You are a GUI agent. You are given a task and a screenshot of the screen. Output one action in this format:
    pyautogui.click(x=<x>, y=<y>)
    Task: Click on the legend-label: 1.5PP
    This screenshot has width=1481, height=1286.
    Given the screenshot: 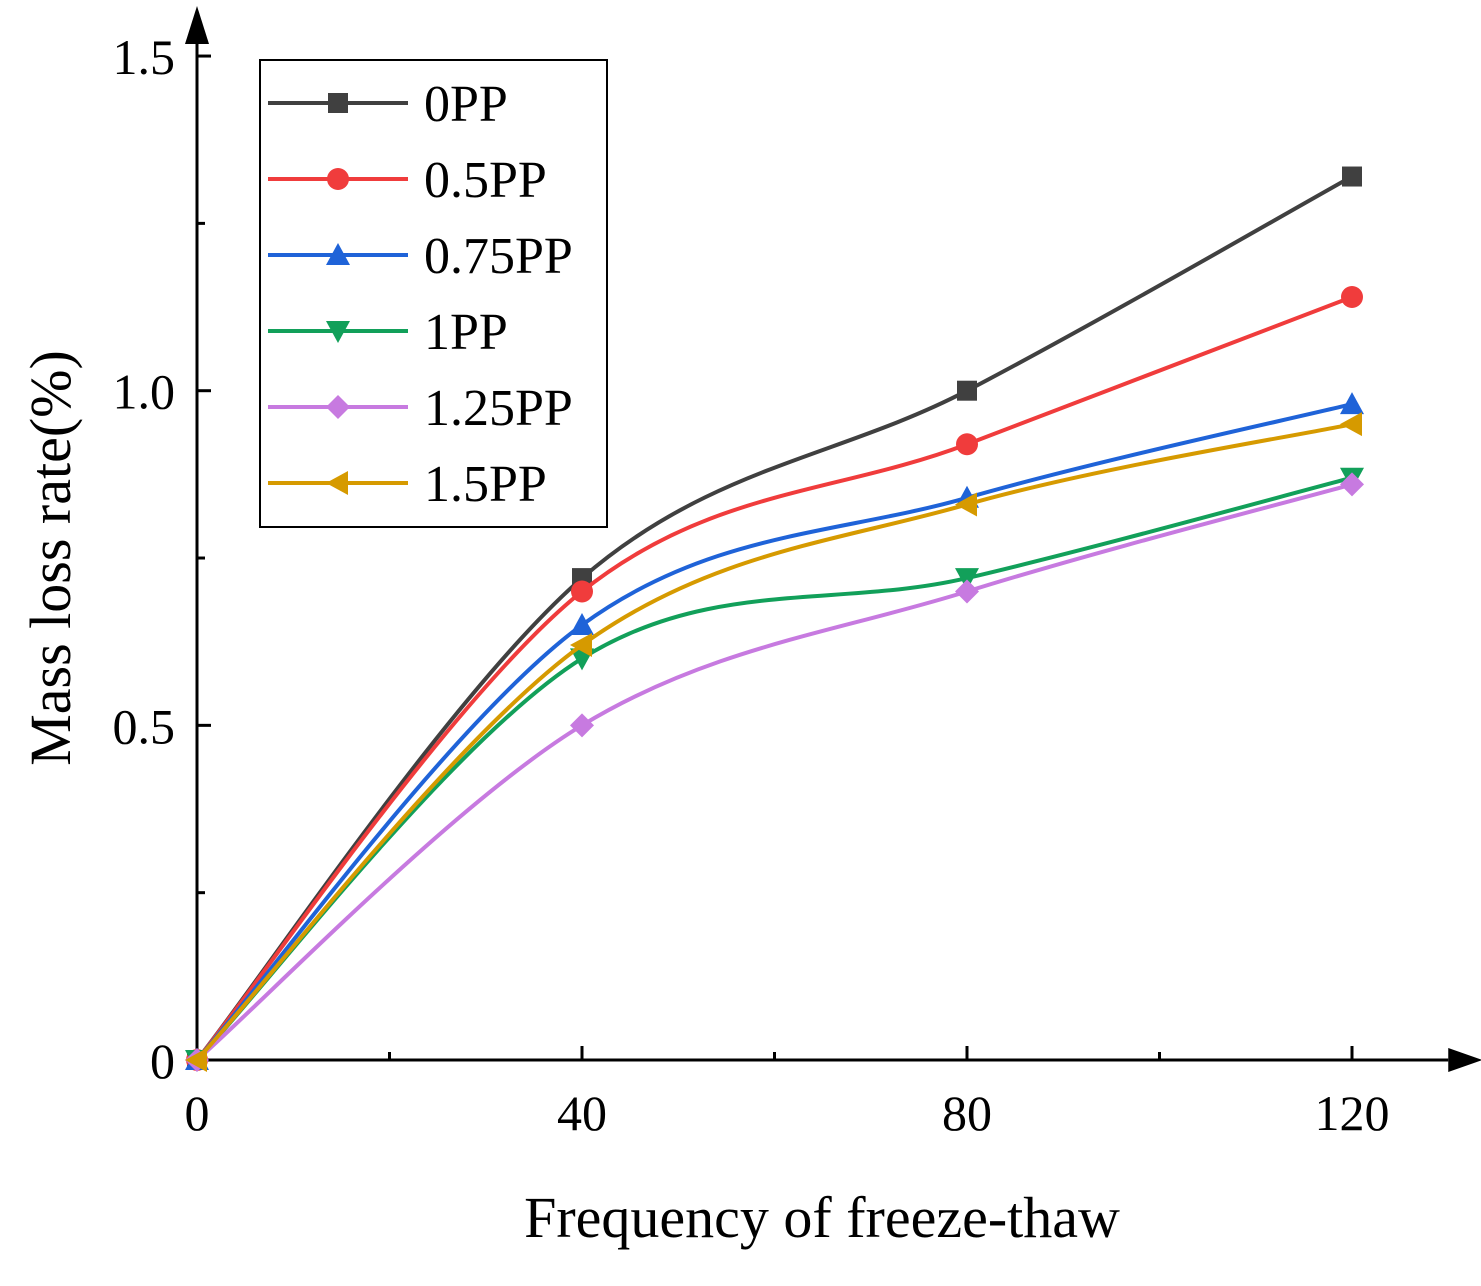 What is the action you would take?
    pyautogui.click(x=485, y=484)
    